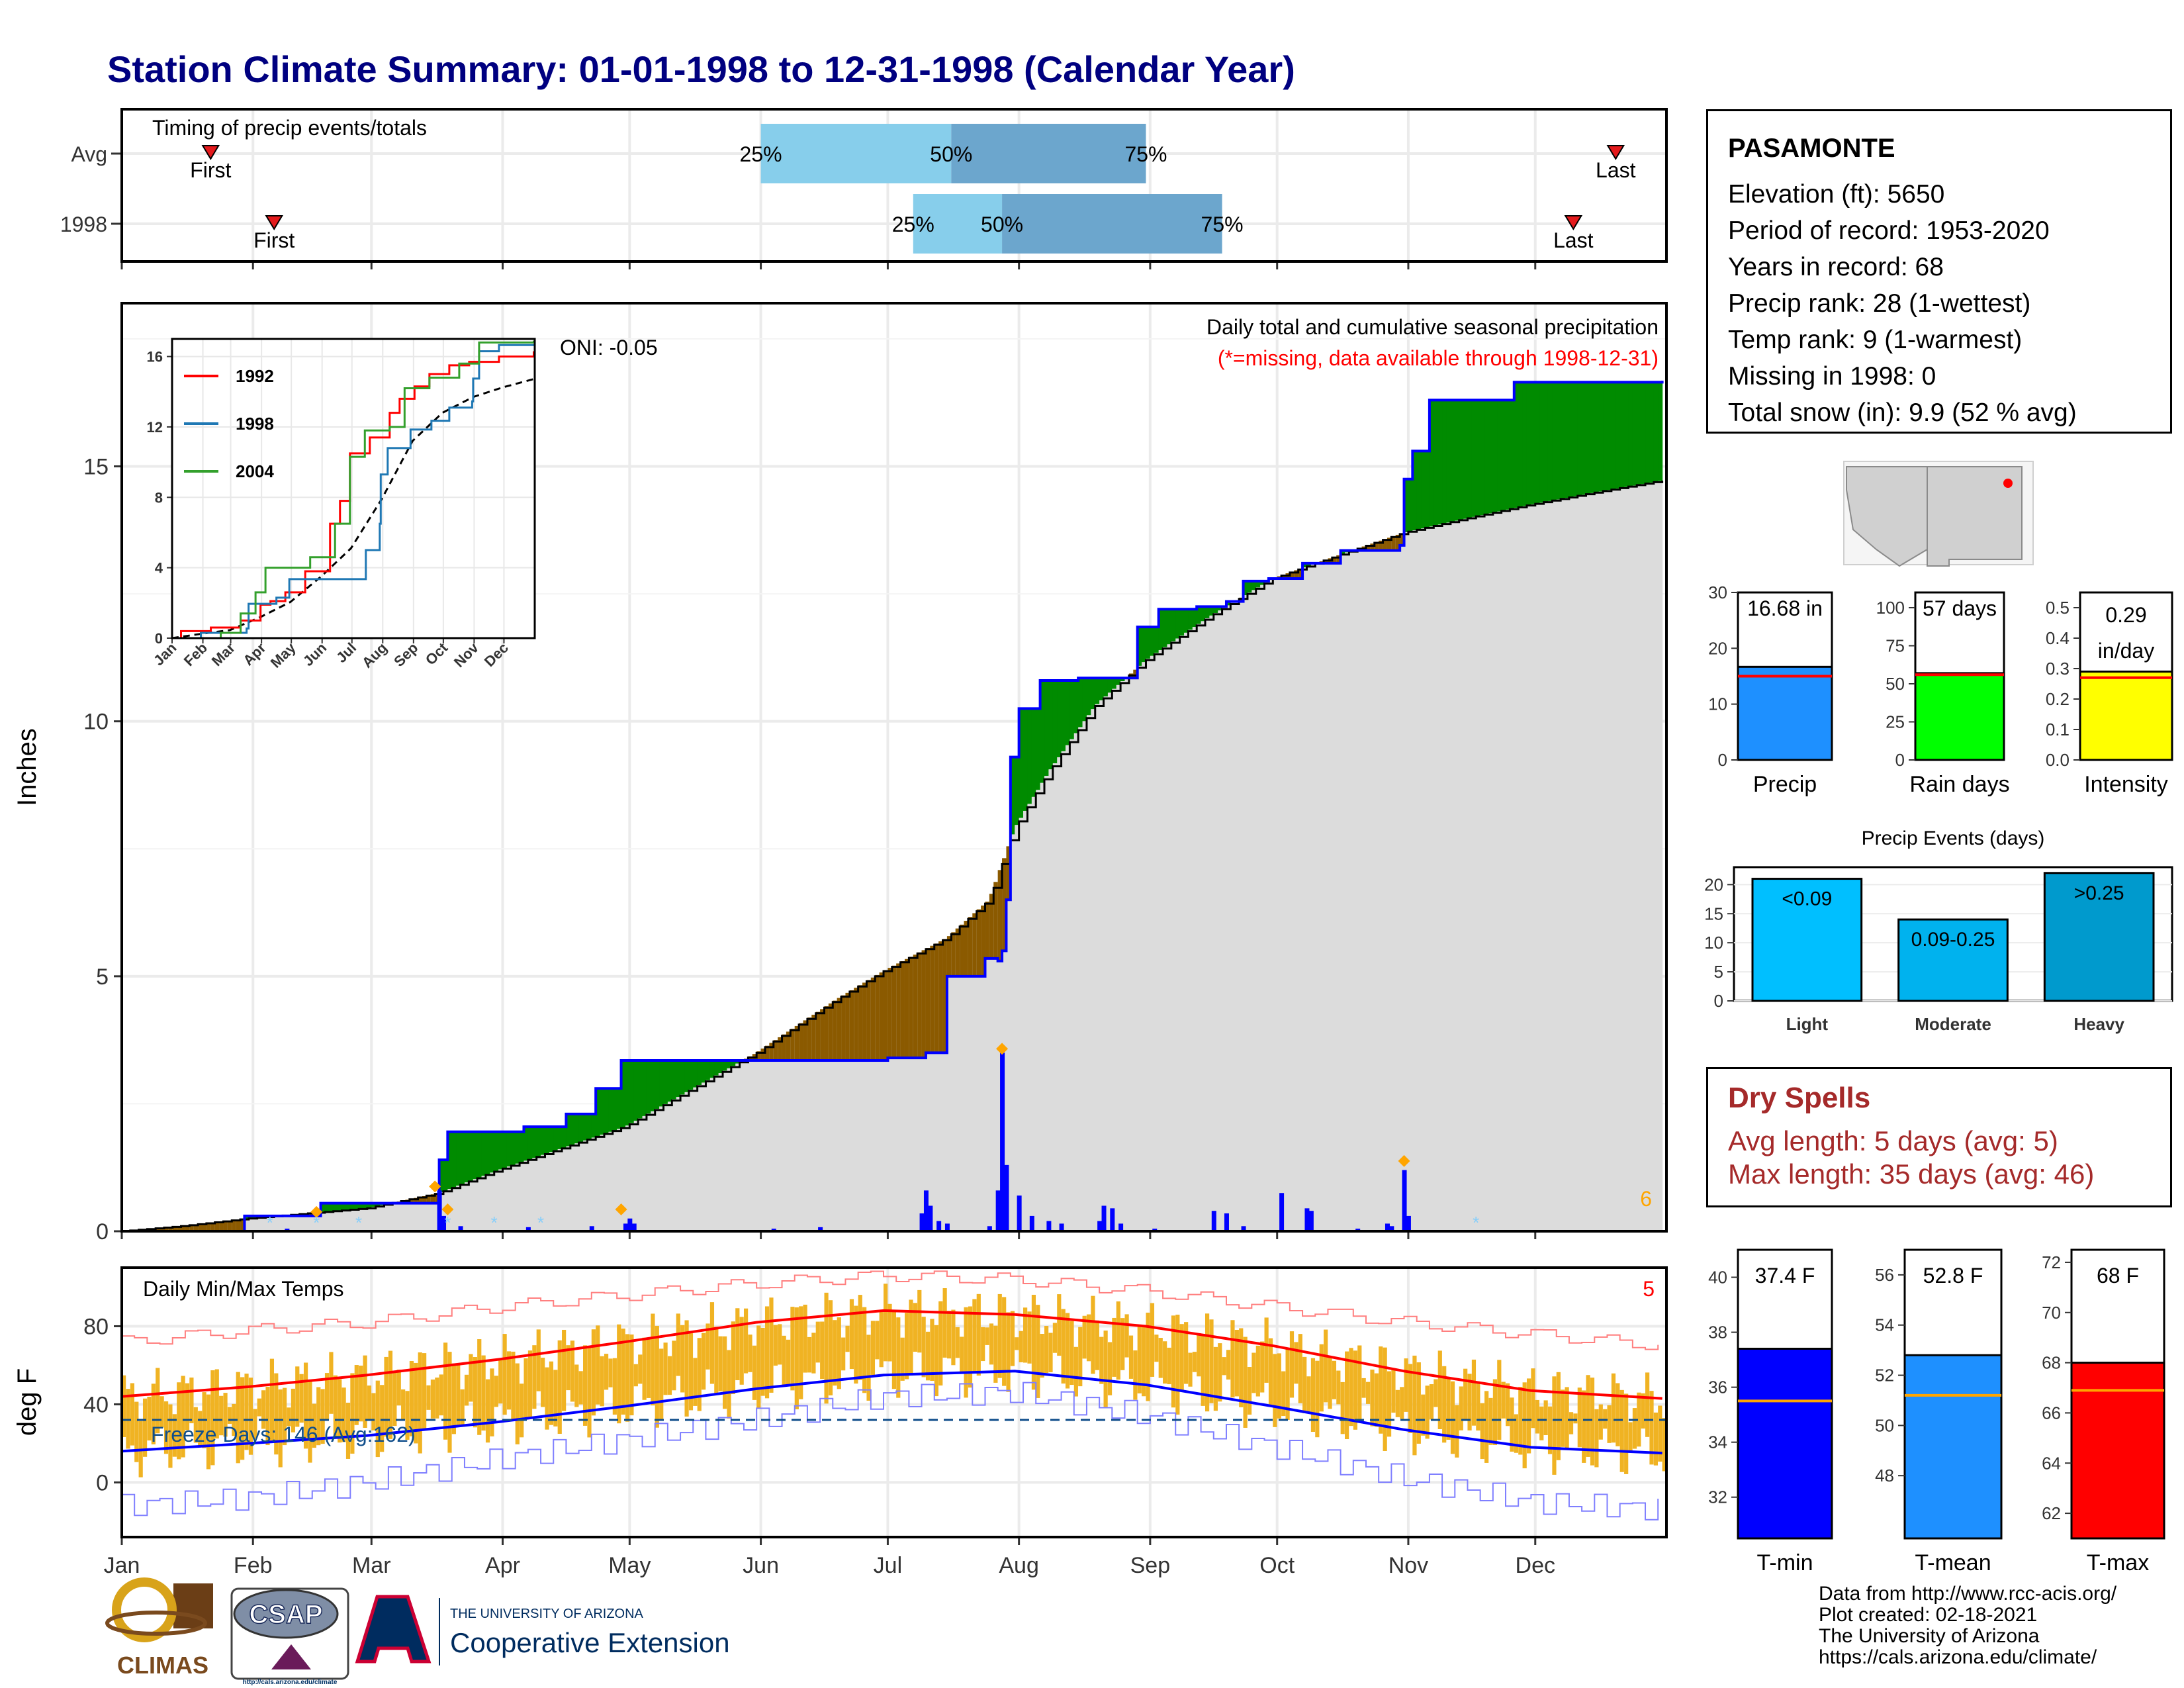  Describe the element at coordinates (1718, 1442) in the screenshot. I see `temp-bar-0-y-tick-label: 34` at that location.